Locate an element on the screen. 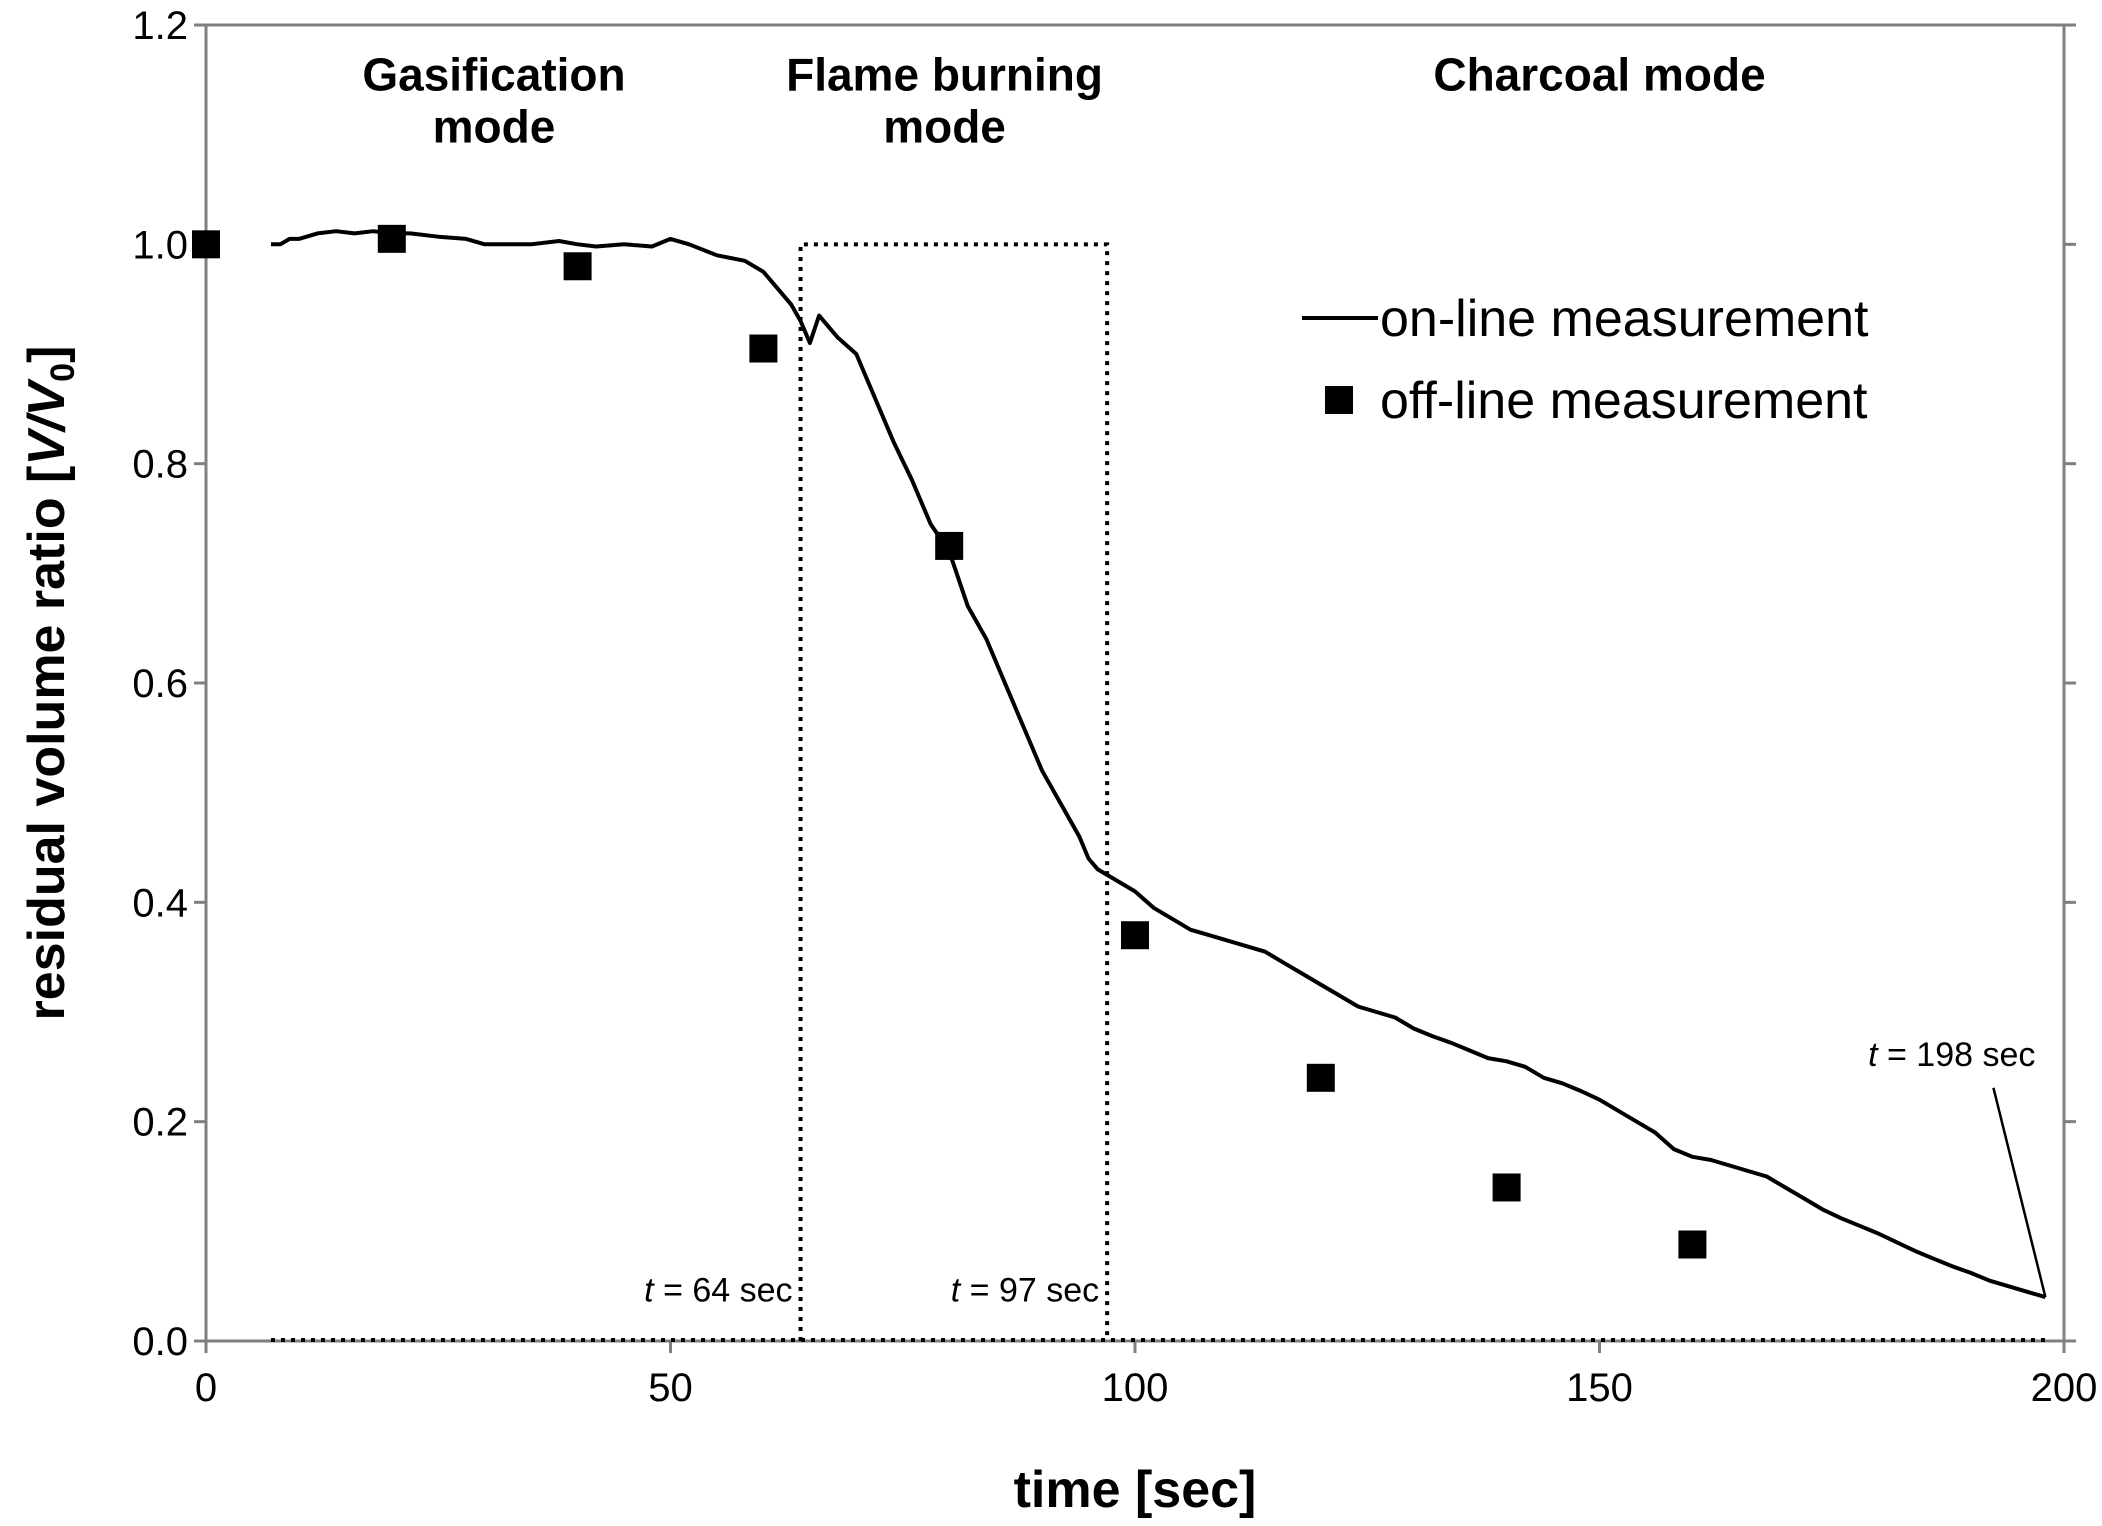 The image size is (2102, 1526). x-tick-label: 50 is located at coordinates (670, 1388).